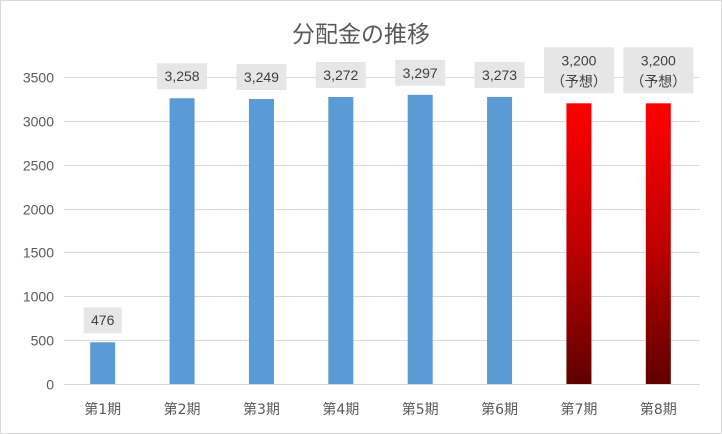  I want to click on data-label: 476, so click(102, 320).